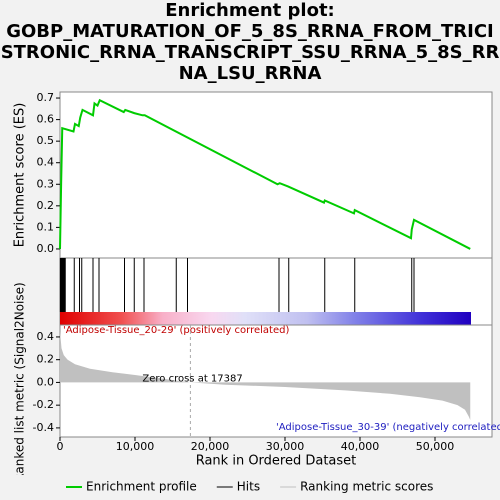 The height and width of the screenshot is (500, 500). Describe the element at coordinates (20, 175) in the screenshot. I see `es-y-label: Enrichment score (ES)` at that location.